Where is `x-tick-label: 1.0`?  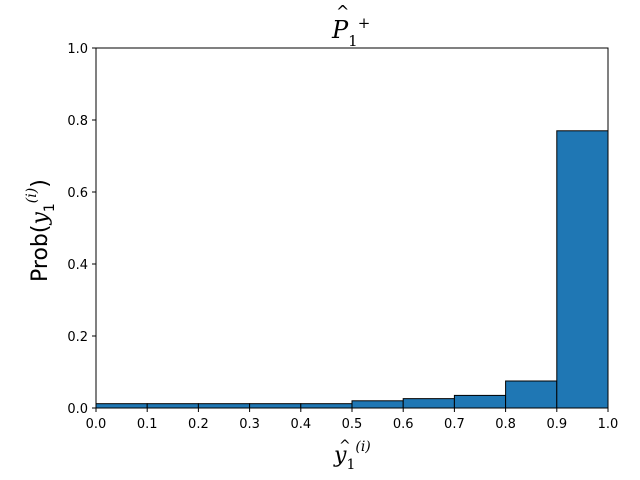
x-tick-label: 1.0 is located at coordinates (608, 424).